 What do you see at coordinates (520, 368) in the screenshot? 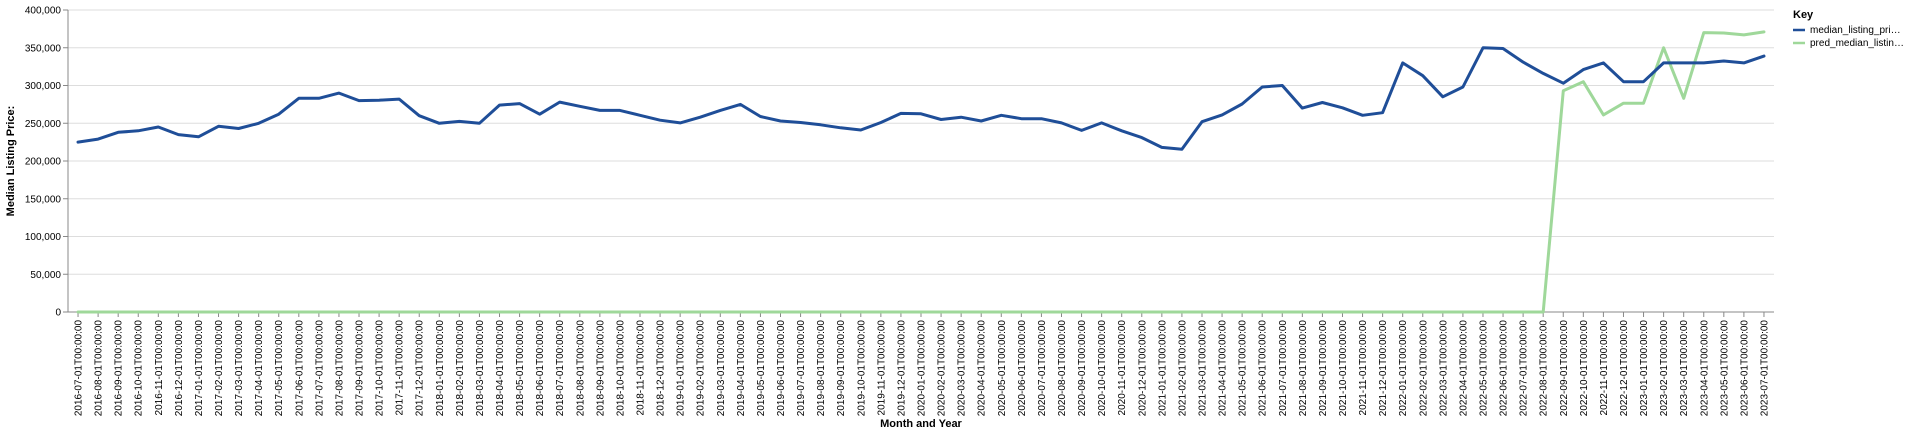
I see `x-tick-label: 2018-05-01T00:00:00` at bounding box center [520, 368].